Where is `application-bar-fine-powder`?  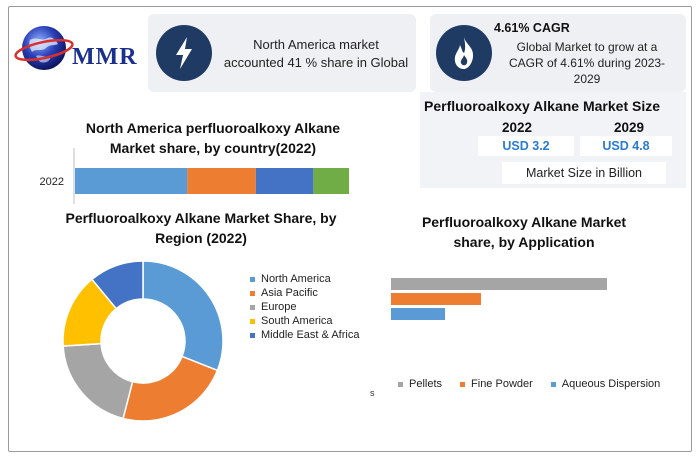
application-bar-fine-powder is located at coordinates (436, 299).